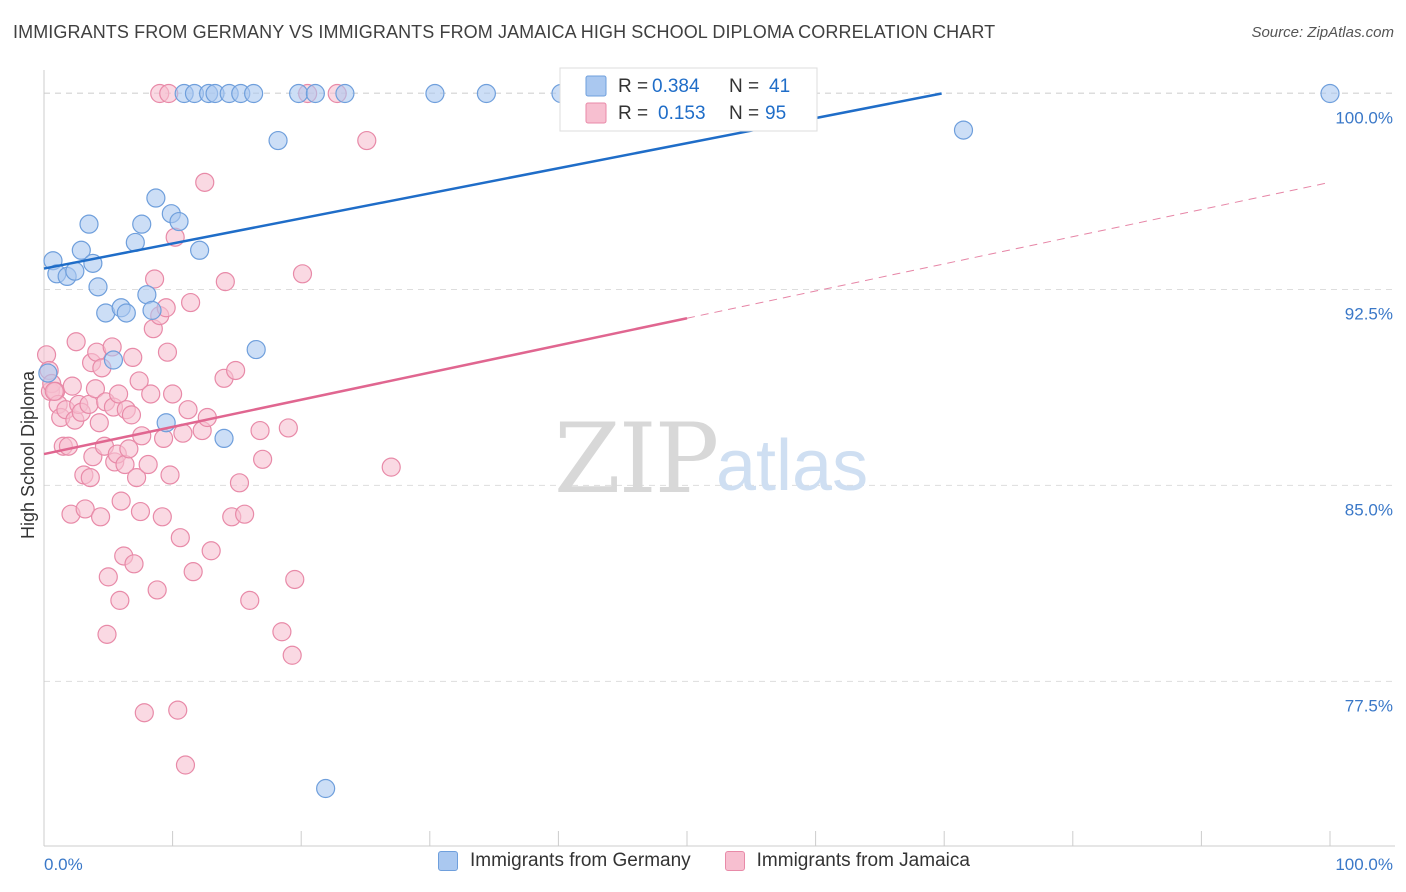 The height and width of the screenshot is (892, 1406). What do you see at coordinates (1369, 509) in the screenshot?
I see `y-tick-label: 85.0%` at bounding box center [1369, 509].